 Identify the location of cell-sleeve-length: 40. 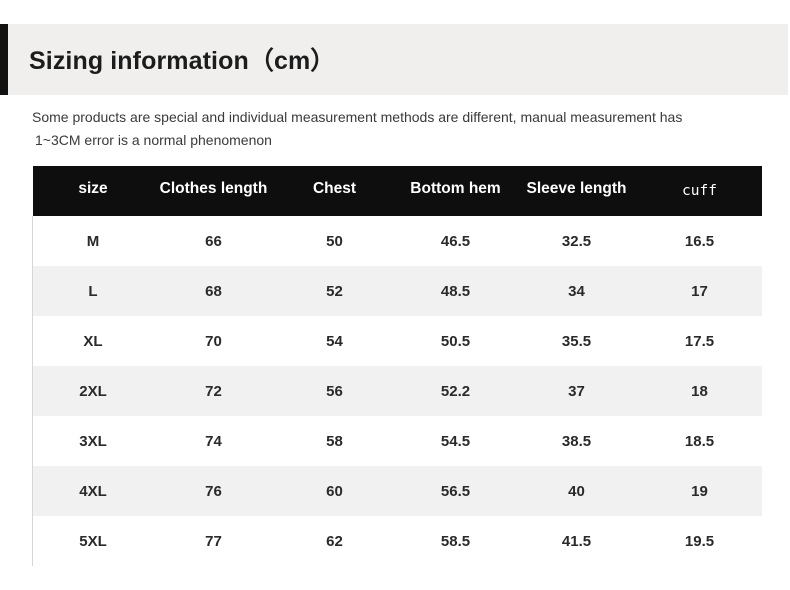
(576, 491).